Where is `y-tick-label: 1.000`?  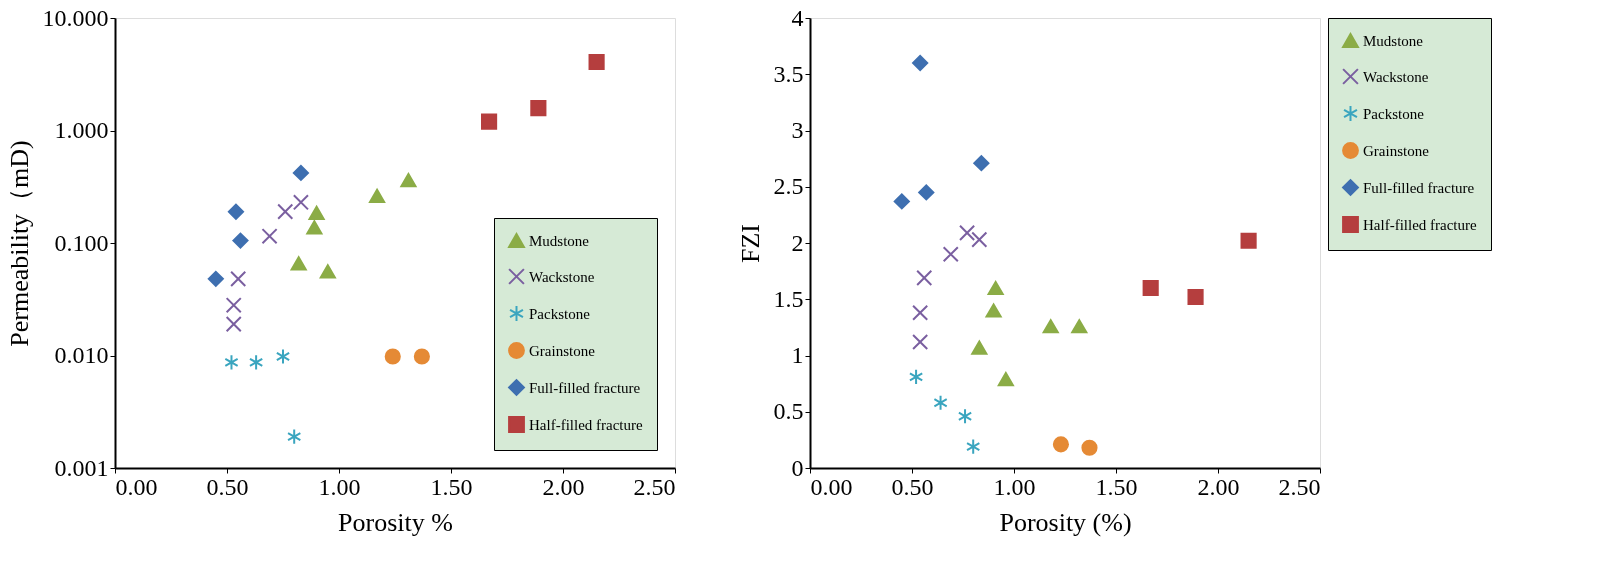 y-tick-label: 1.000 is located at coordinates (81, 130).